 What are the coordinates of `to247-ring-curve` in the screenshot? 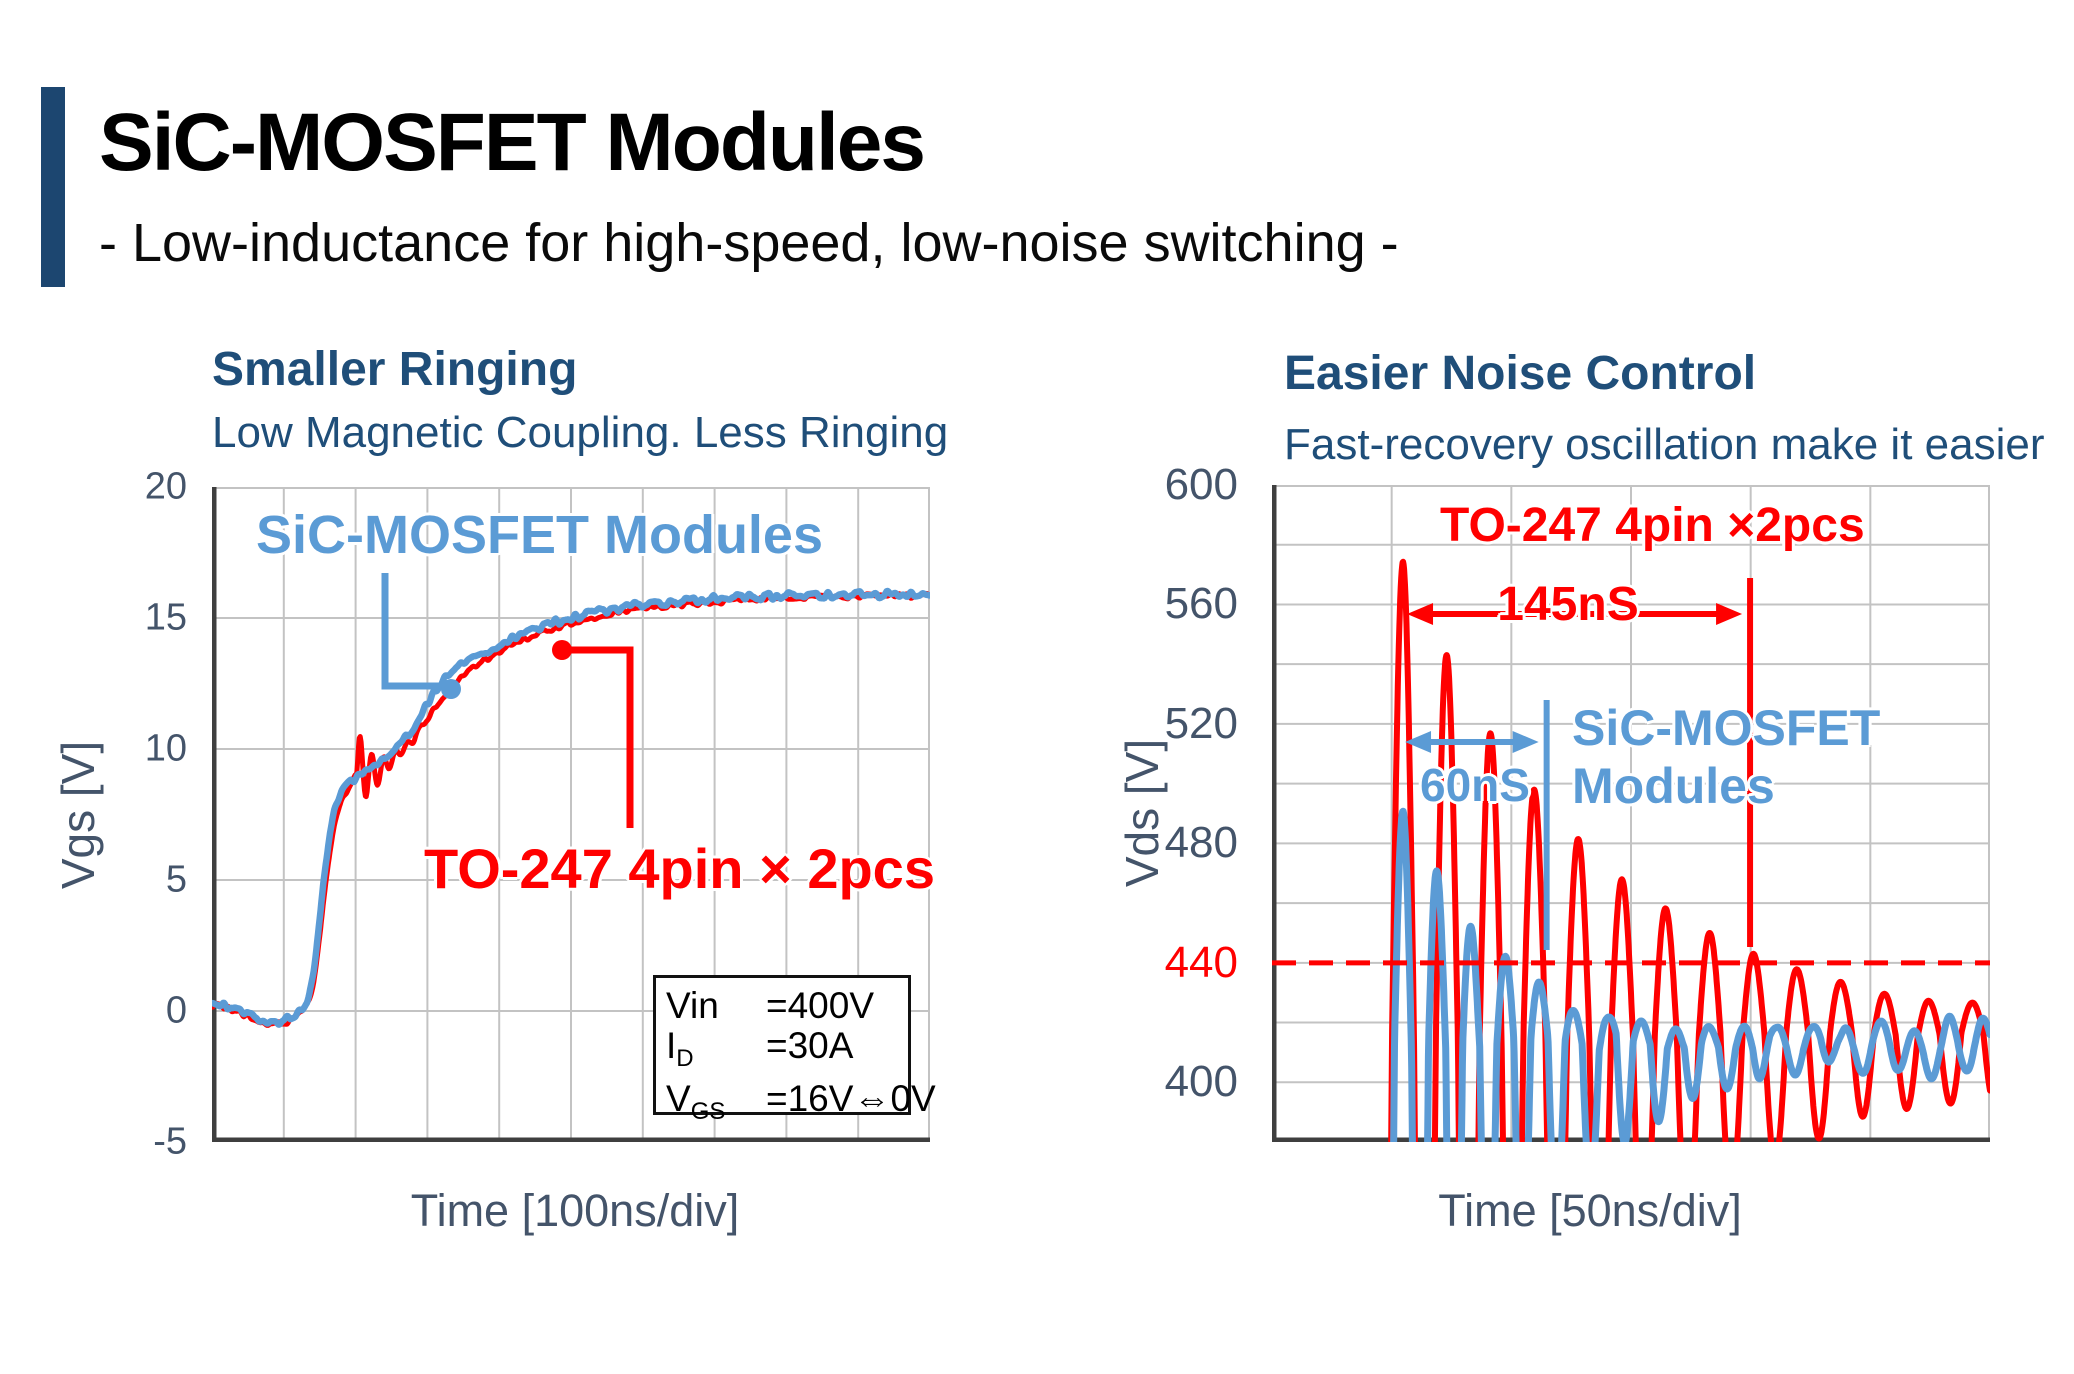 It's located at (1689, 850).